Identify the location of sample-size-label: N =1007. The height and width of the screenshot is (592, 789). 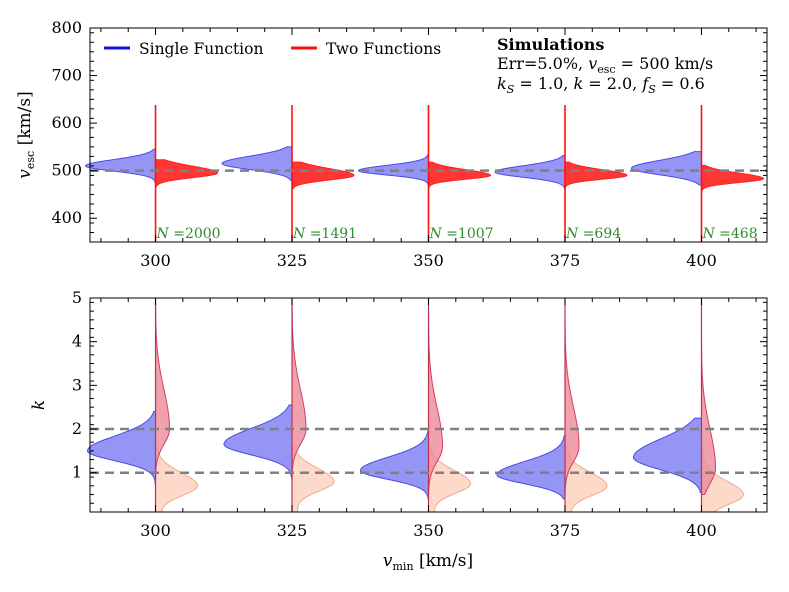
(461, 234).